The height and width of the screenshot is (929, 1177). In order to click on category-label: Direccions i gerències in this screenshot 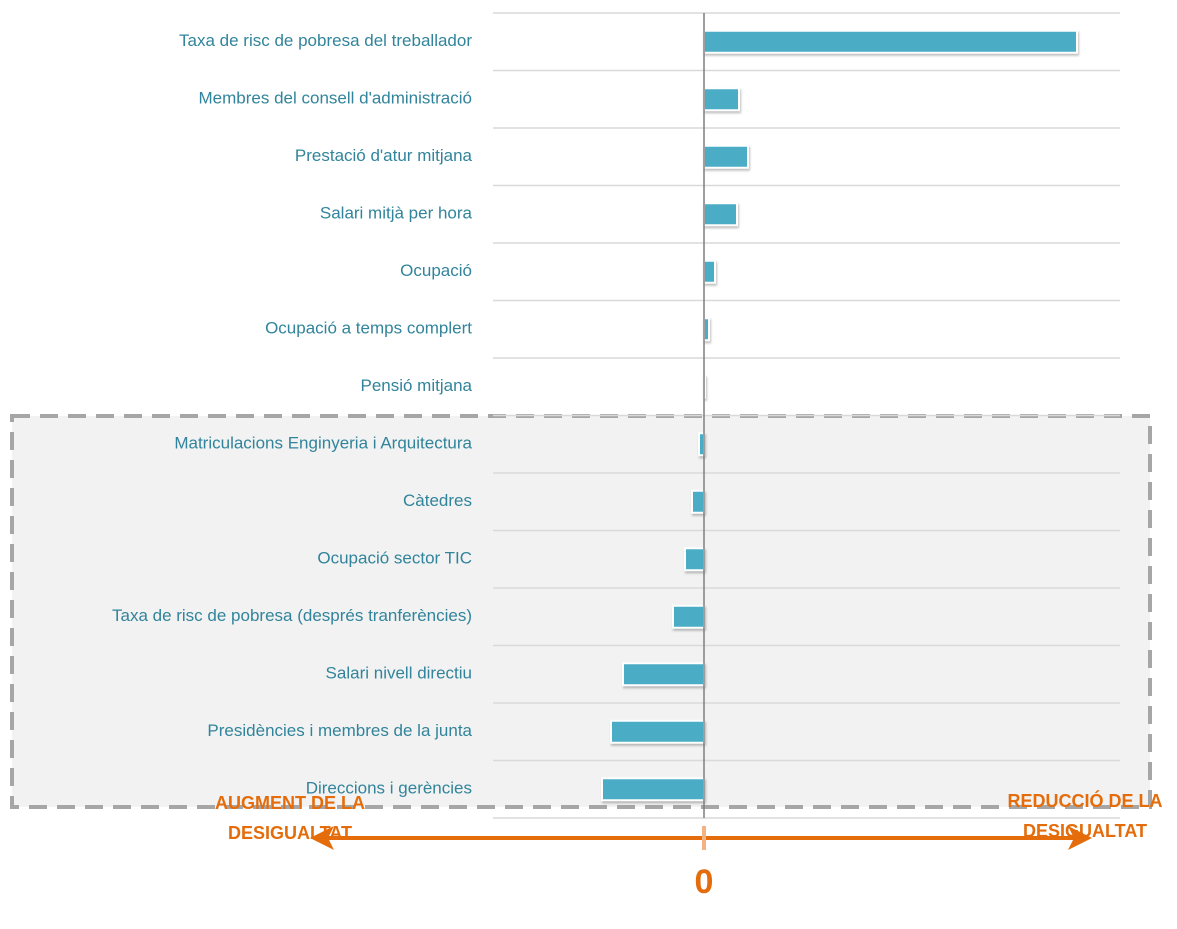, I will do `click(389, 788)`.